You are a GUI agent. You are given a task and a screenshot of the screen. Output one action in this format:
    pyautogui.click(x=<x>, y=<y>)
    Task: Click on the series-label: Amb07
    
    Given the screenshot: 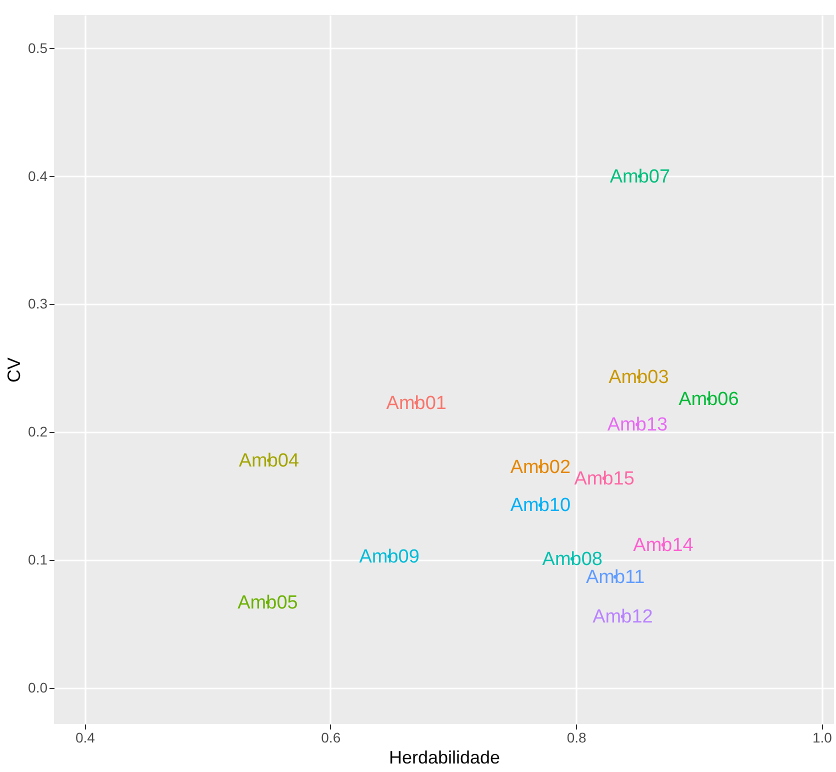 What is the action you would take?
    pyautogui.click(x=640, y=177)
    